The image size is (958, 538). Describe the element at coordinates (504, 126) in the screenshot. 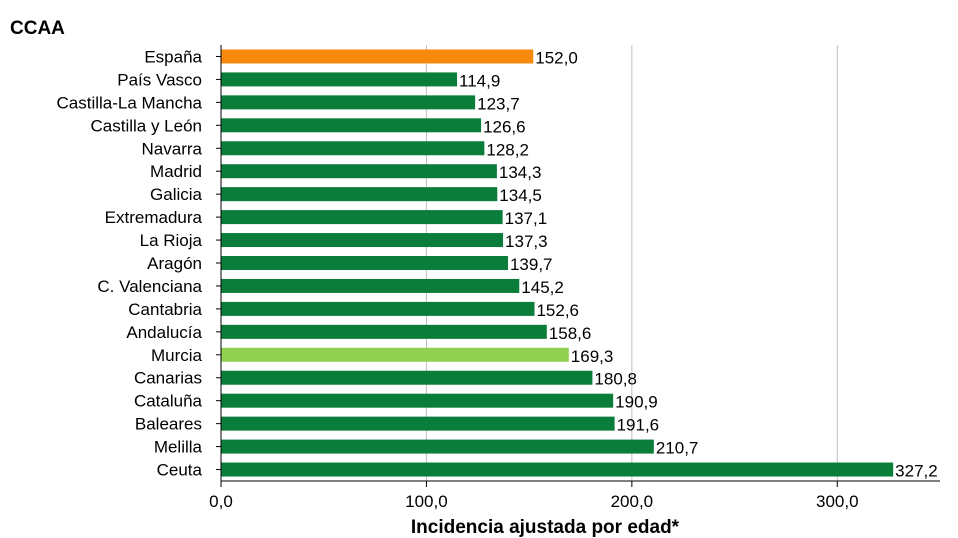

I see `value-label: 126,6` at that location.